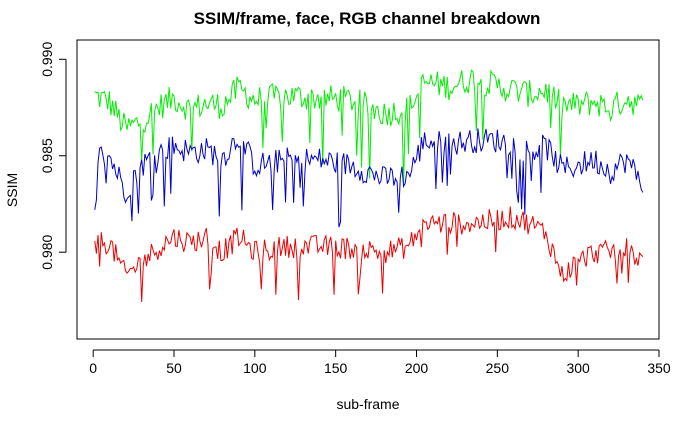  Describe the element at coordinates (47, 155) in the screenshot. I see `y-tick-label: 0.985` at that location.